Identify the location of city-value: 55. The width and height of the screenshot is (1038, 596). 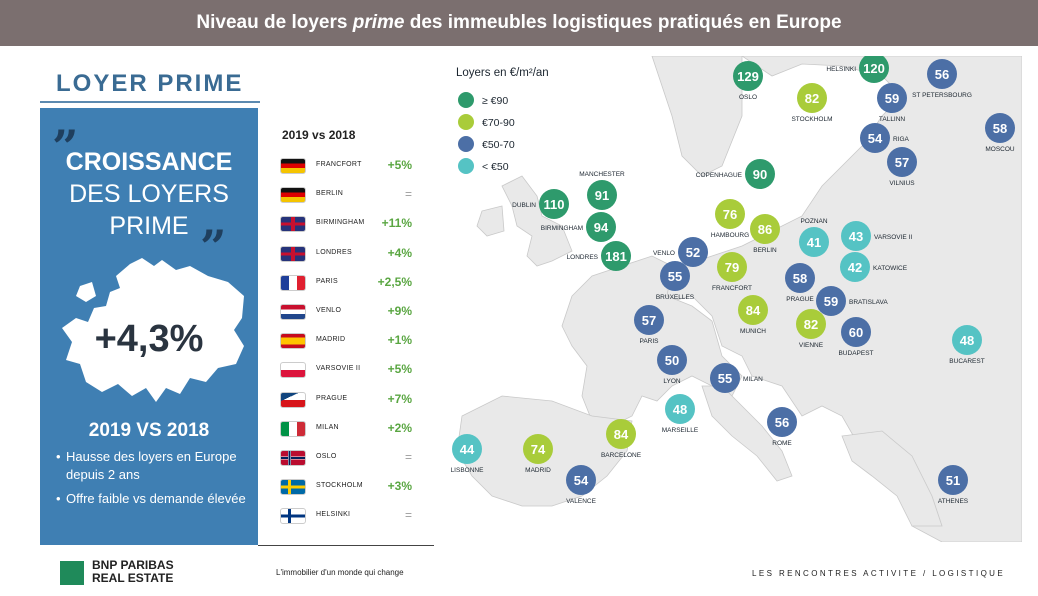
(675, 276).